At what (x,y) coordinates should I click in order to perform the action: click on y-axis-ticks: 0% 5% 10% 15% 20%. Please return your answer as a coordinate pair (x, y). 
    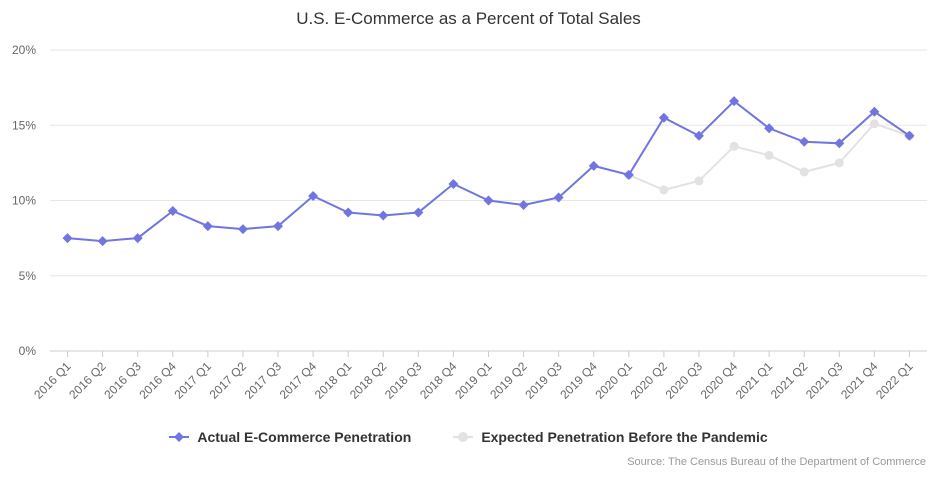
    Looking at the image, I should click on (24, 200).